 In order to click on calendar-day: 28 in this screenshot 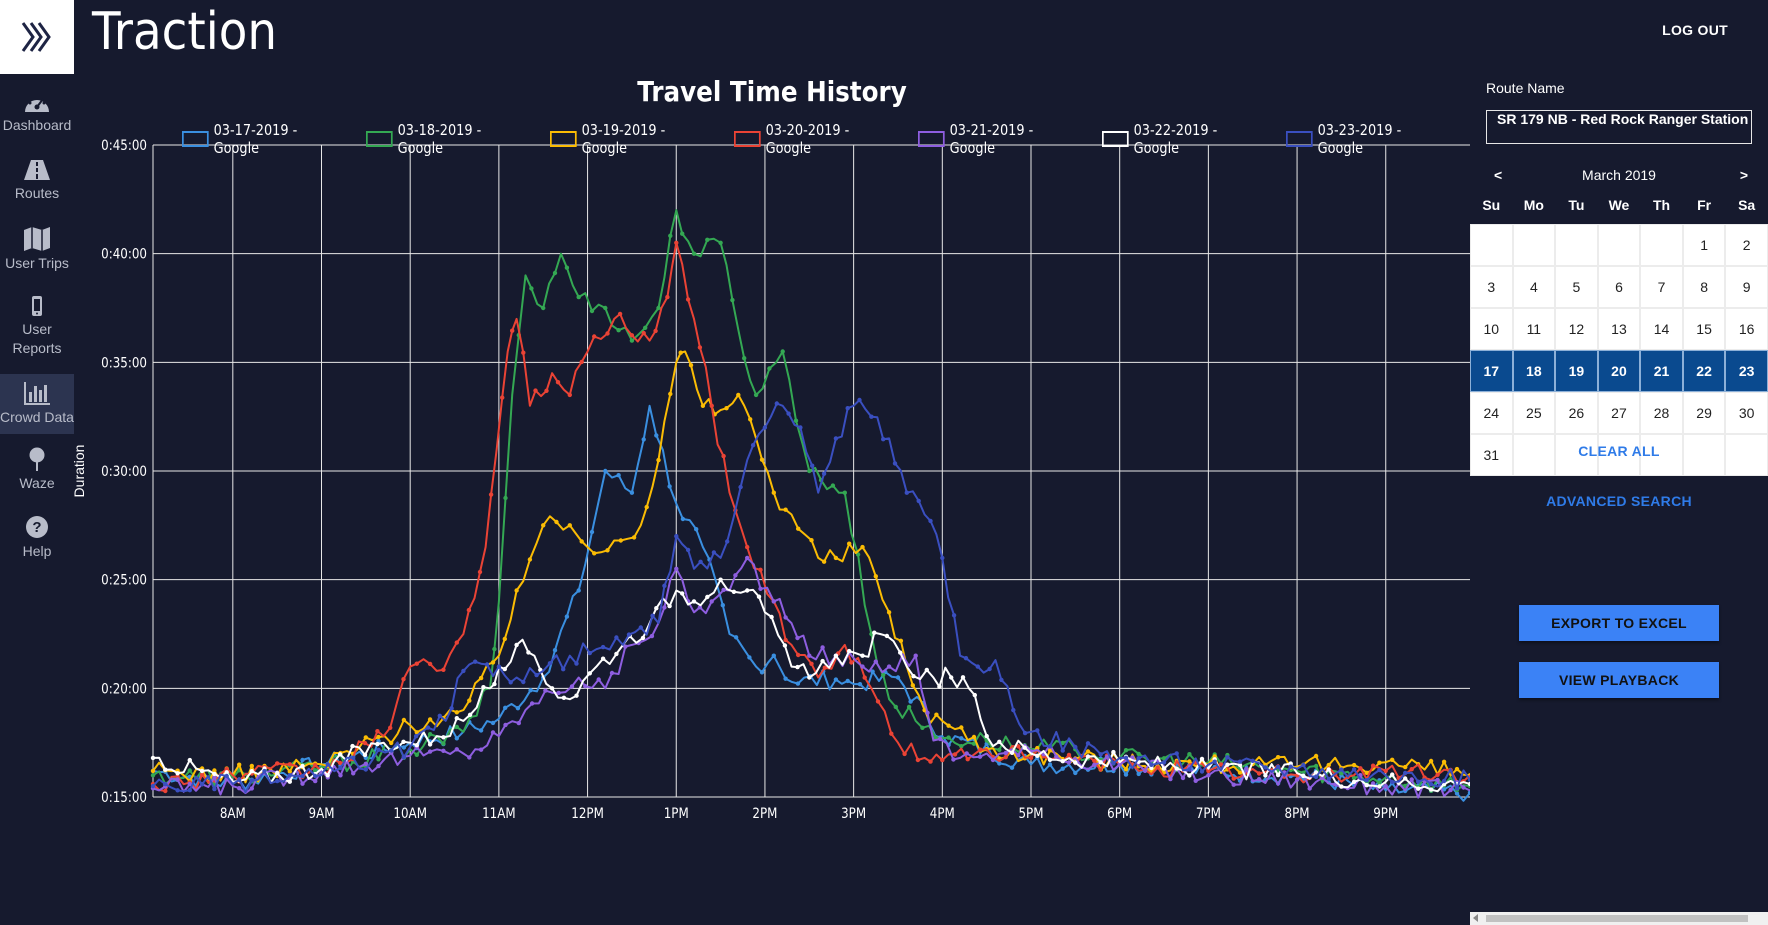, I will do `click(1661, 413)`.